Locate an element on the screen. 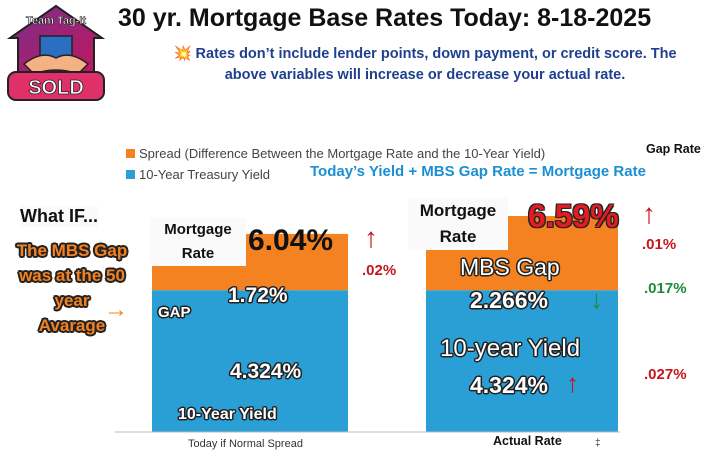  handshake-house-icon: Team Tag-It SOLD is located at coordinates (56, 52).